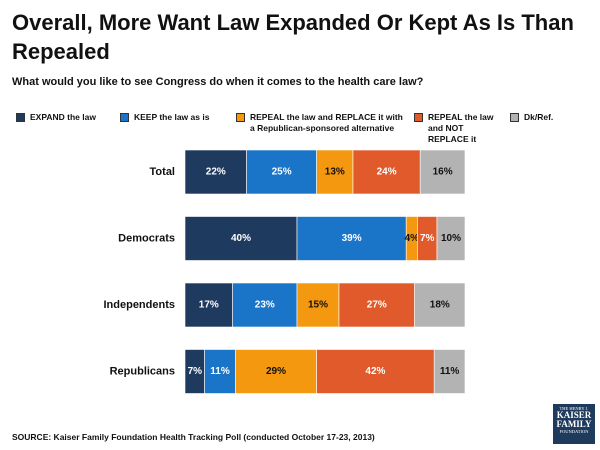 Image resolution: width=600 pixels, height=450 pixels. Describe the element at coordinates (412, 238) in the screenshot. I see `value-label: 4%` at that location.